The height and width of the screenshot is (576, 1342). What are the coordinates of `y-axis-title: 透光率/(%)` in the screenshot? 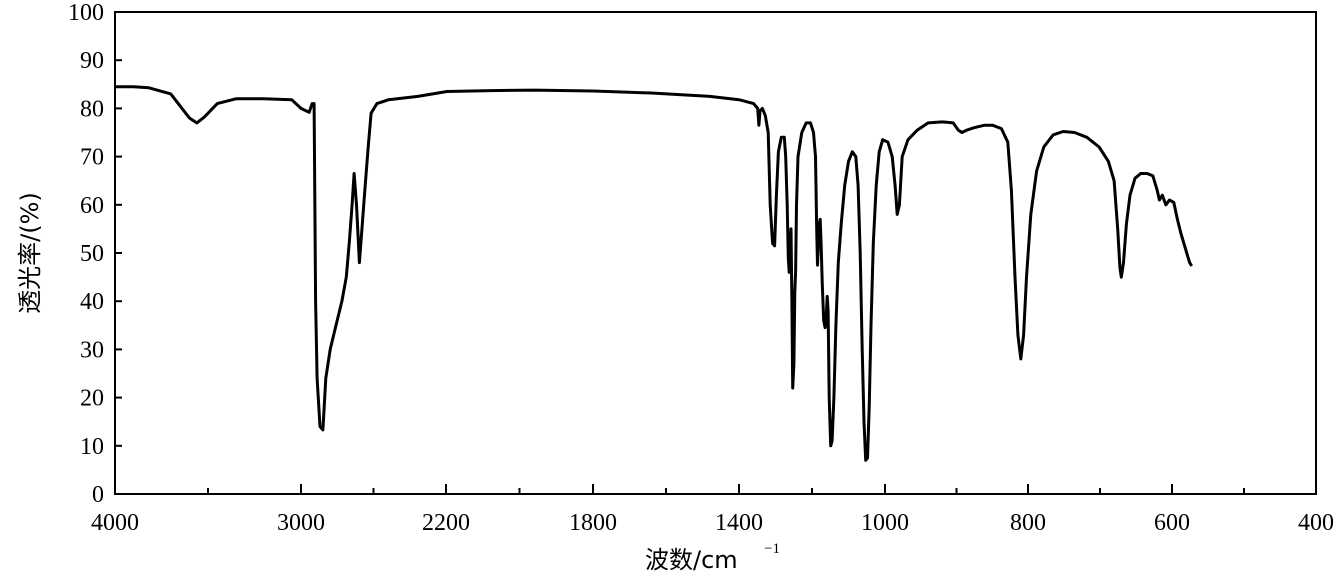 It's located at (30, 253).